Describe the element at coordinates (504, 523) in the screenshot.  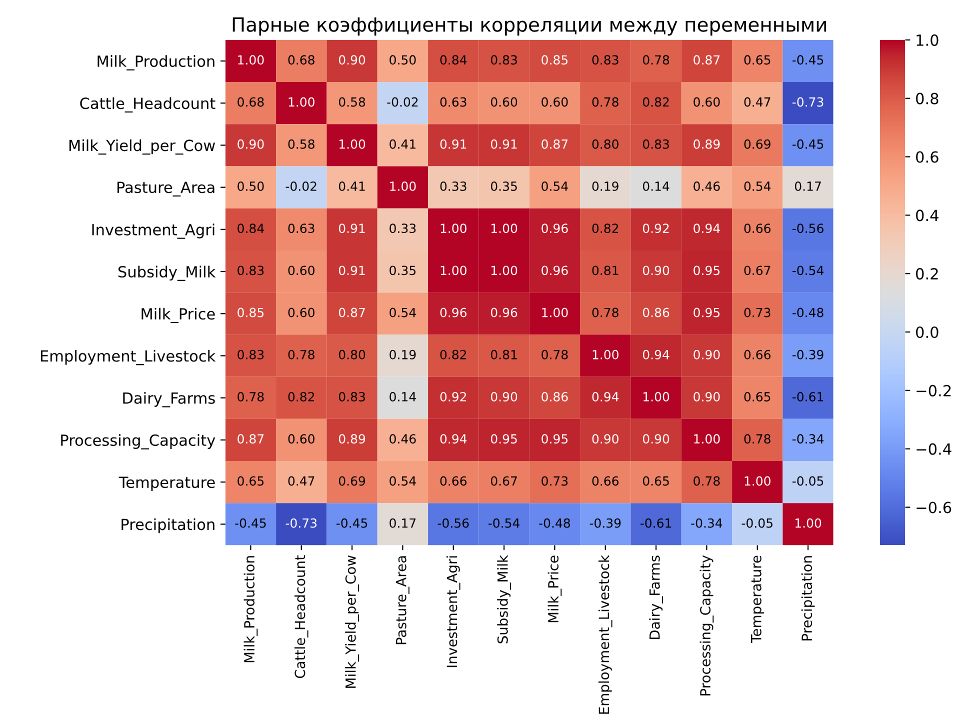
I see `data-label: -0.54` at that location.